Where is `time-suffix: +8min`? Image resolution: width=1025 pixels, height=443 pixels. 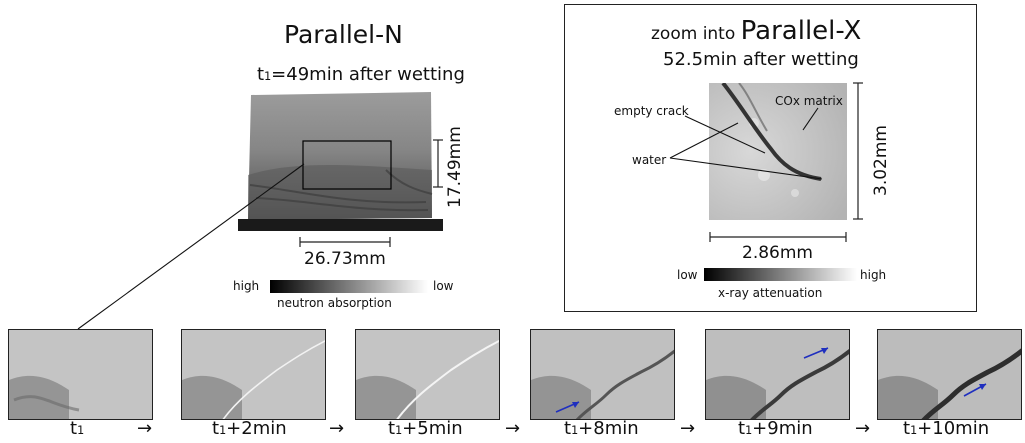 time-suffix: +8min is located at coordinates (608, 428).